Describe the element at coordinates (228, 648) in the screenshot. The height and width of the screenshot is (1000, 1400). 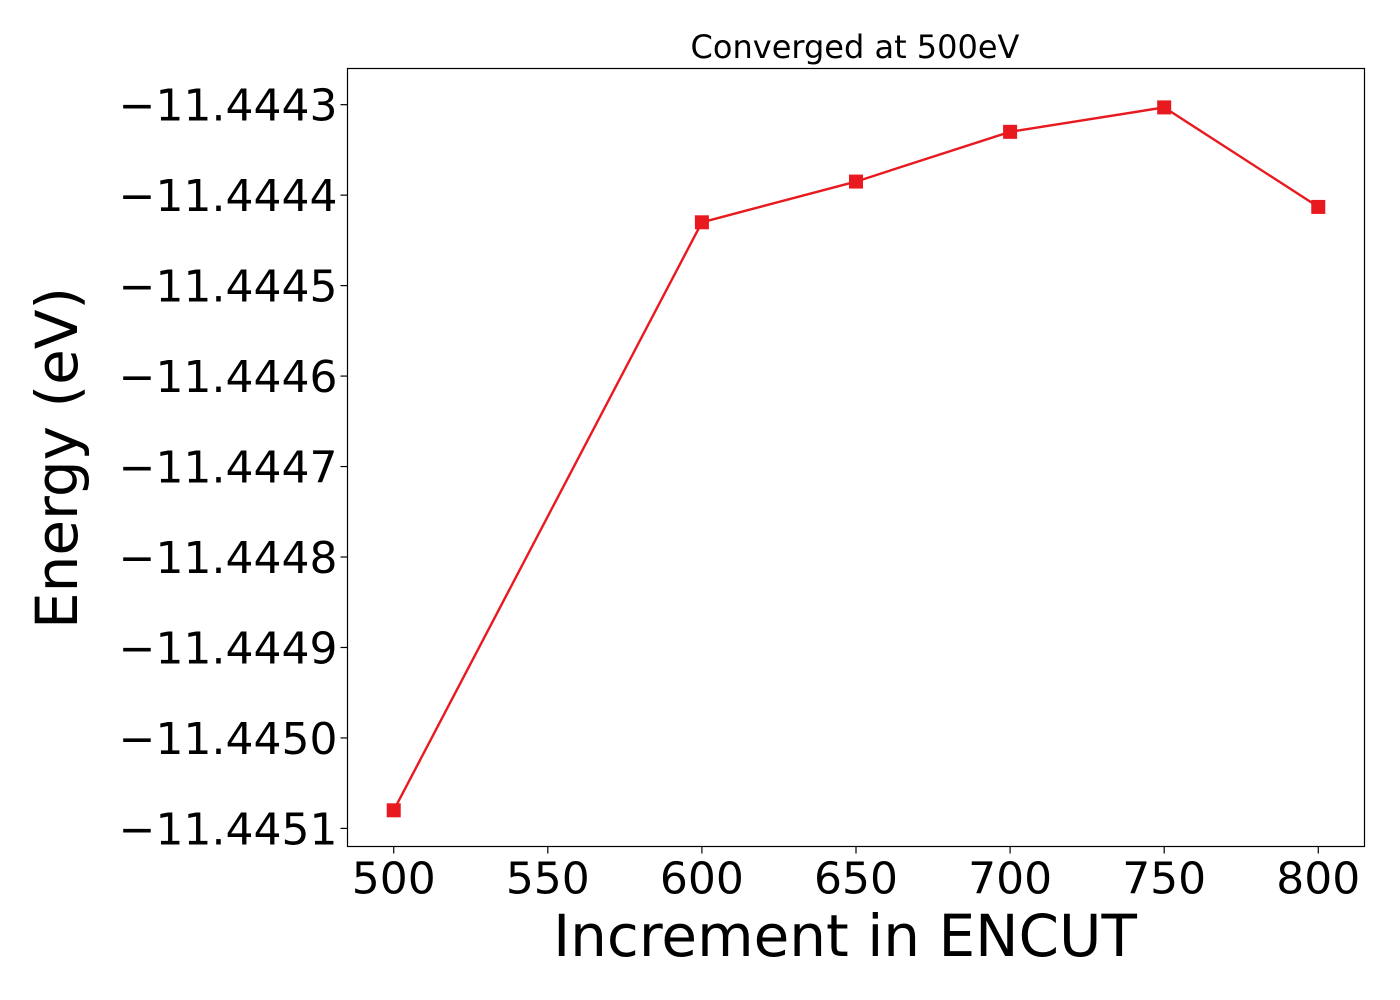
I see `y-tick-label: −11.4449` at that location.